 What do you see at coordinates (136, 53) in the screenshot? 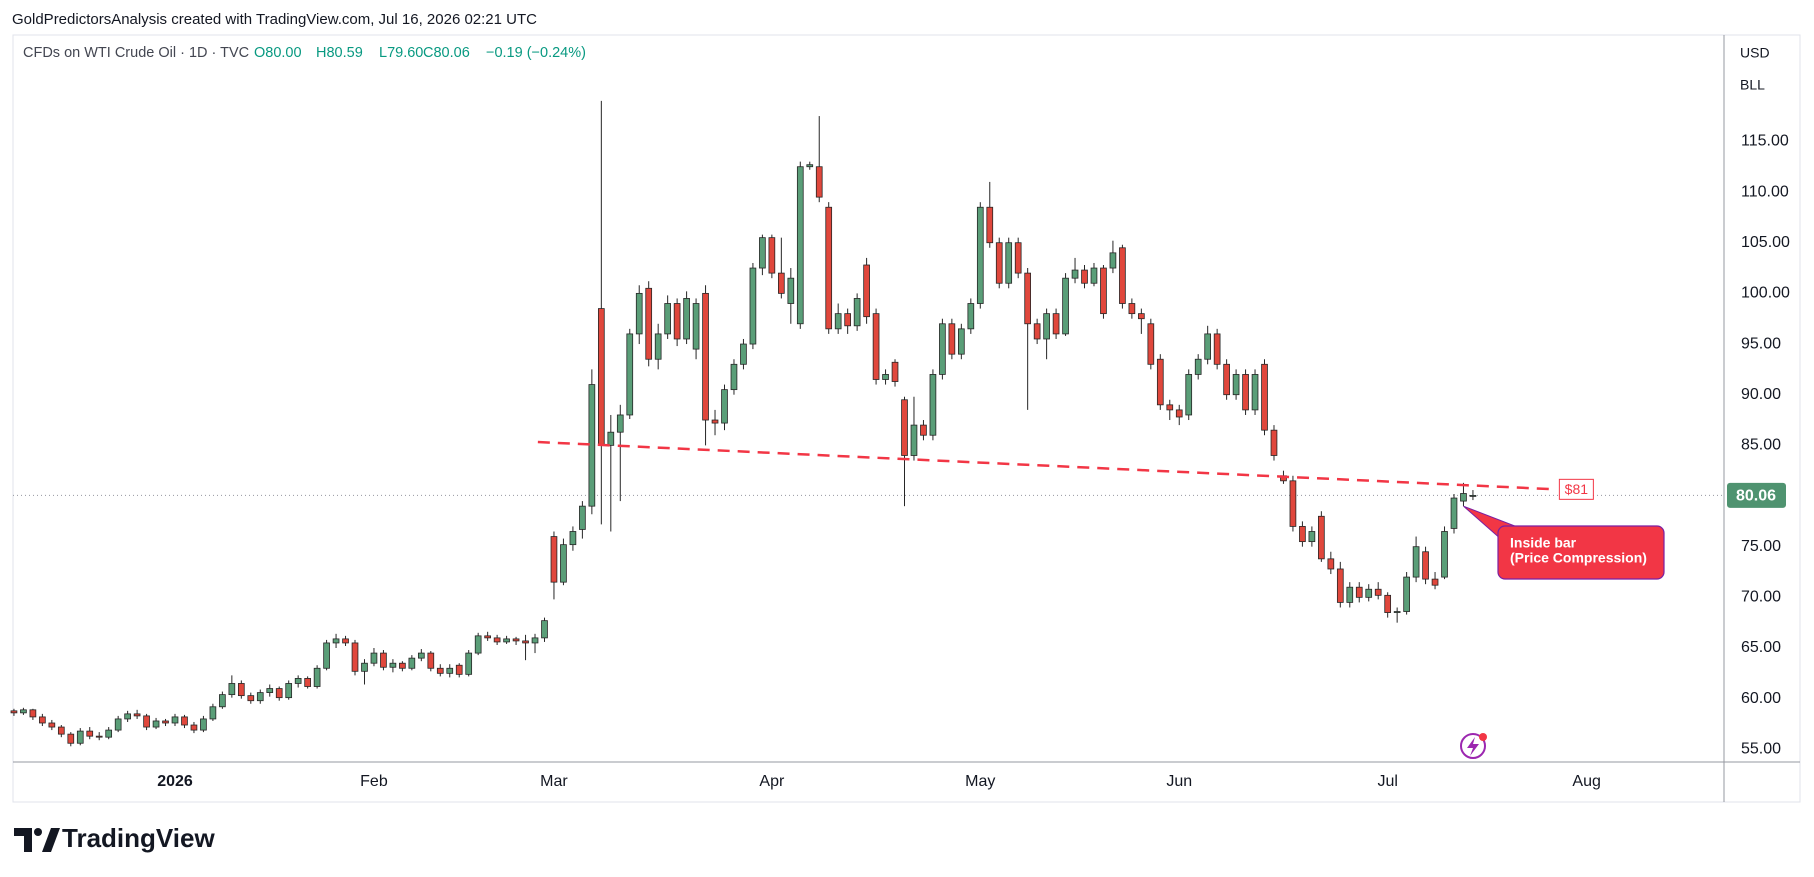
I see `legend-title: CFDs on WTI Crude Oil · 1D · TVC` at bounding box center [136, 53].